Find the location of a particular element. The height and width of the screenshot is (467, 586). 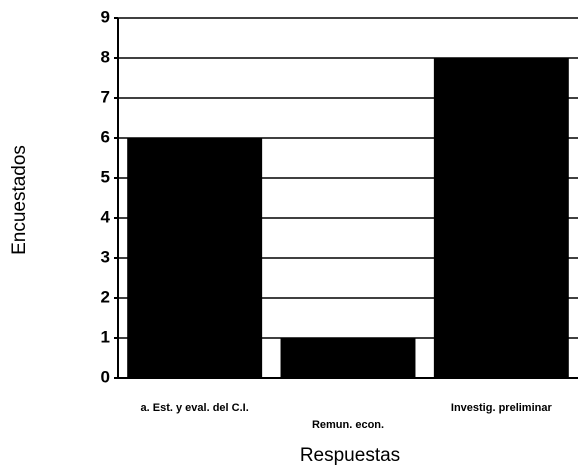

y-tick-label: 5 is located at coordinates (105, 176).